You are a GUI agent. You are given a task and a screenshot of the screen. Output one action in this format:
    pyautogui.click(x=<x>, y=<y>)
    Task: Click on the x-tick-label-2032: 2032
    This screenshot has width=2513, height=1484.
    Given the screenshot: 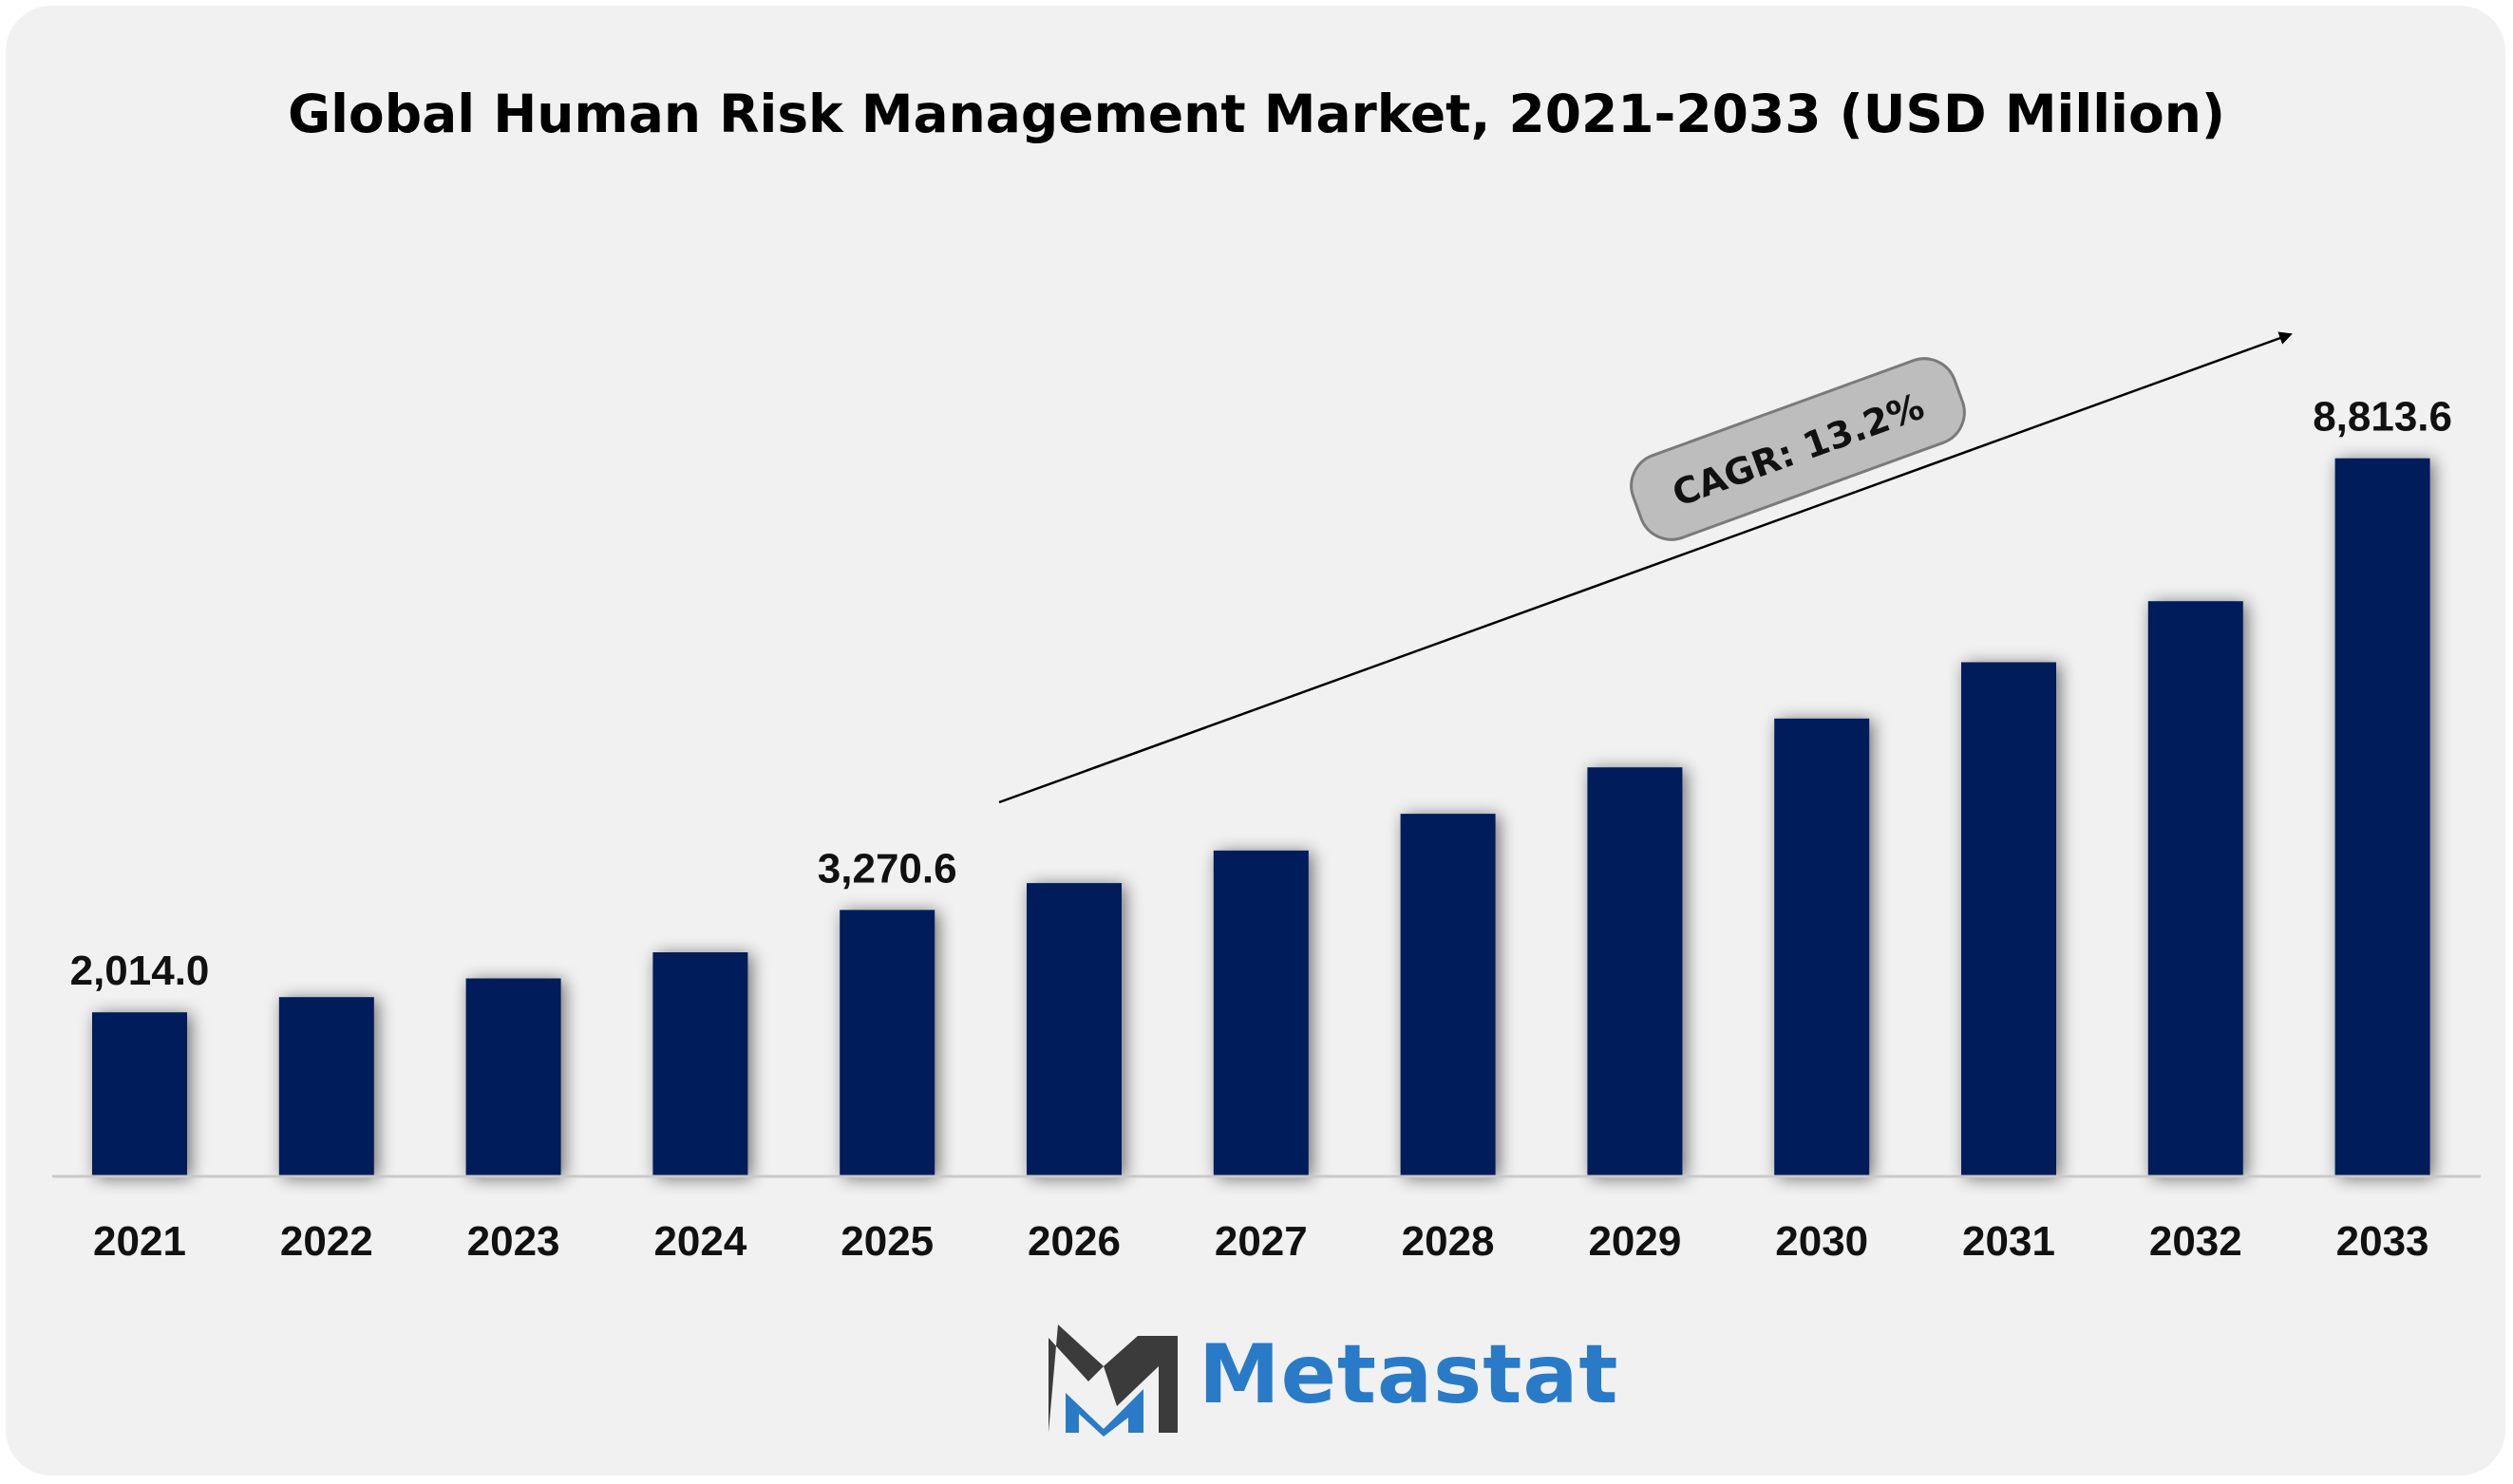 What is the action you would take?
    pyautogui.click(x=2195, y=1241)
    